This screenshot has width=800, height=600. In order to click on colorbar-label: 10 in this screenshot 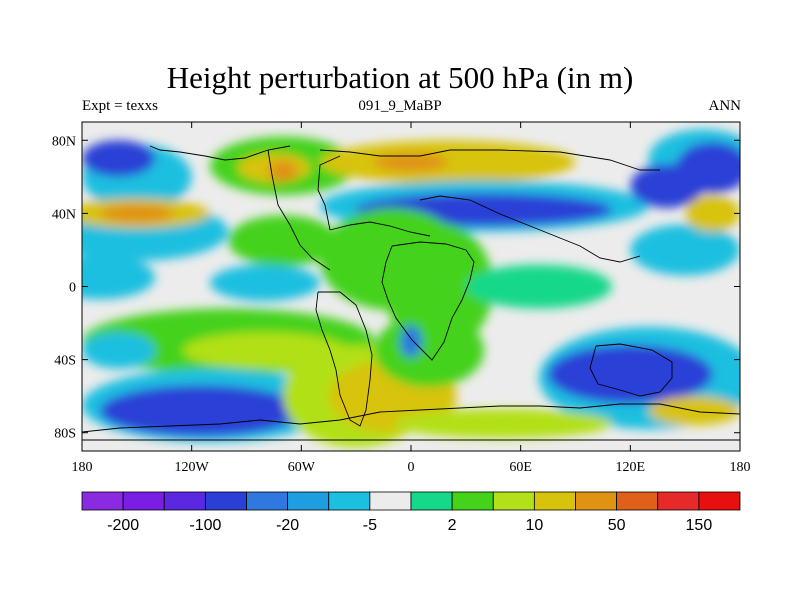, I will do `click(534, 525)`.